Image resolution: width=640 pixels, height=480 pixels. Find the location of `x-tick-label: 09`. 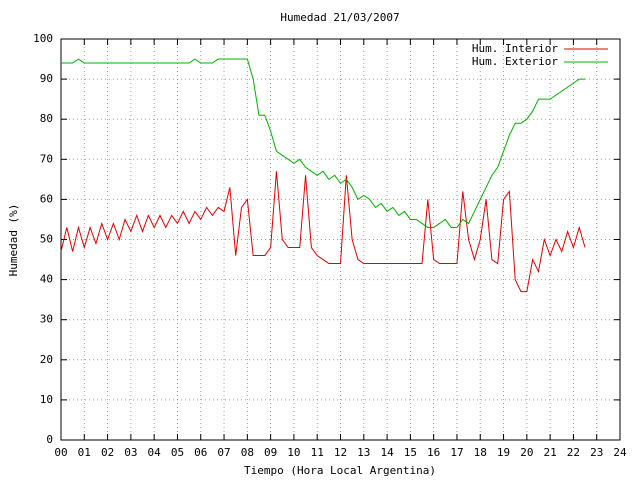

x-tick-label: 09 is located at coordinates (270, 452).